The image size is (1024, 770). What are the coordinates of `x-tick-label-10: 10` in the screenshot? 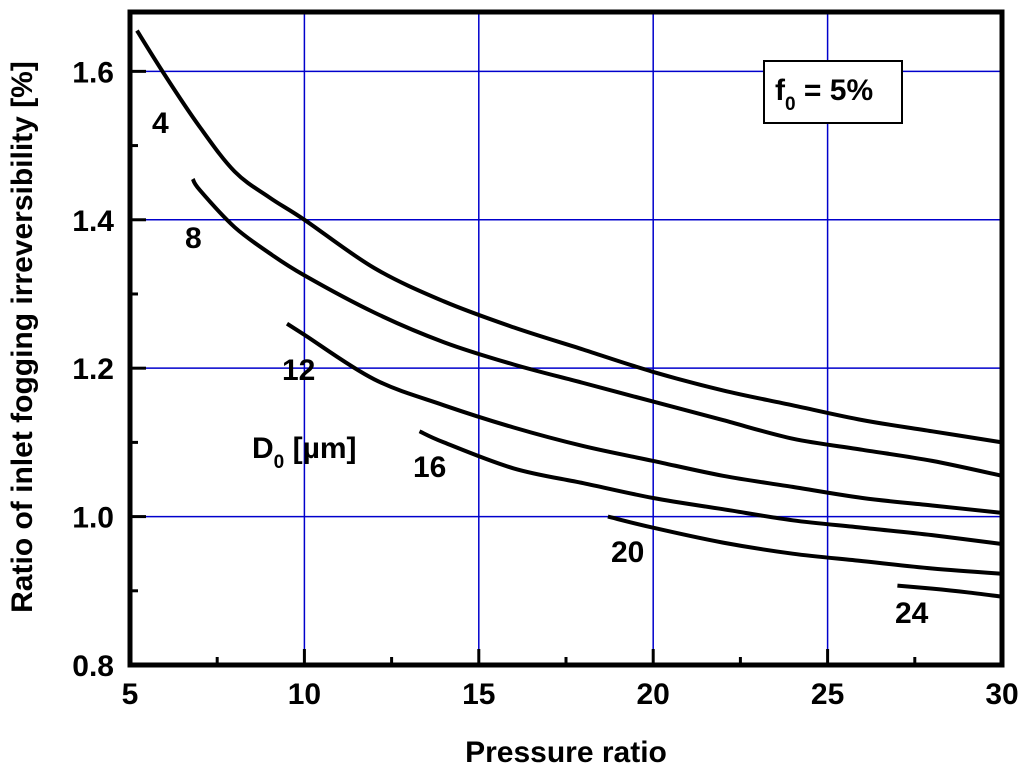 It's located at (304, 694).